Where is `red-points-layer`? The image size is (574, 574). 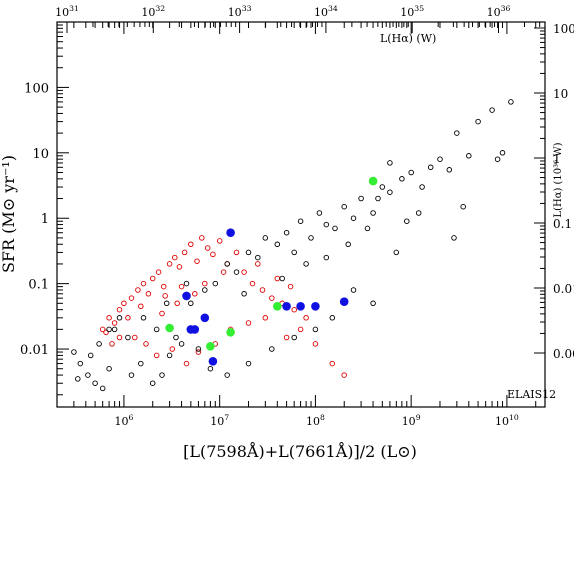
red-points-layer is located at coordinates (223, 306).